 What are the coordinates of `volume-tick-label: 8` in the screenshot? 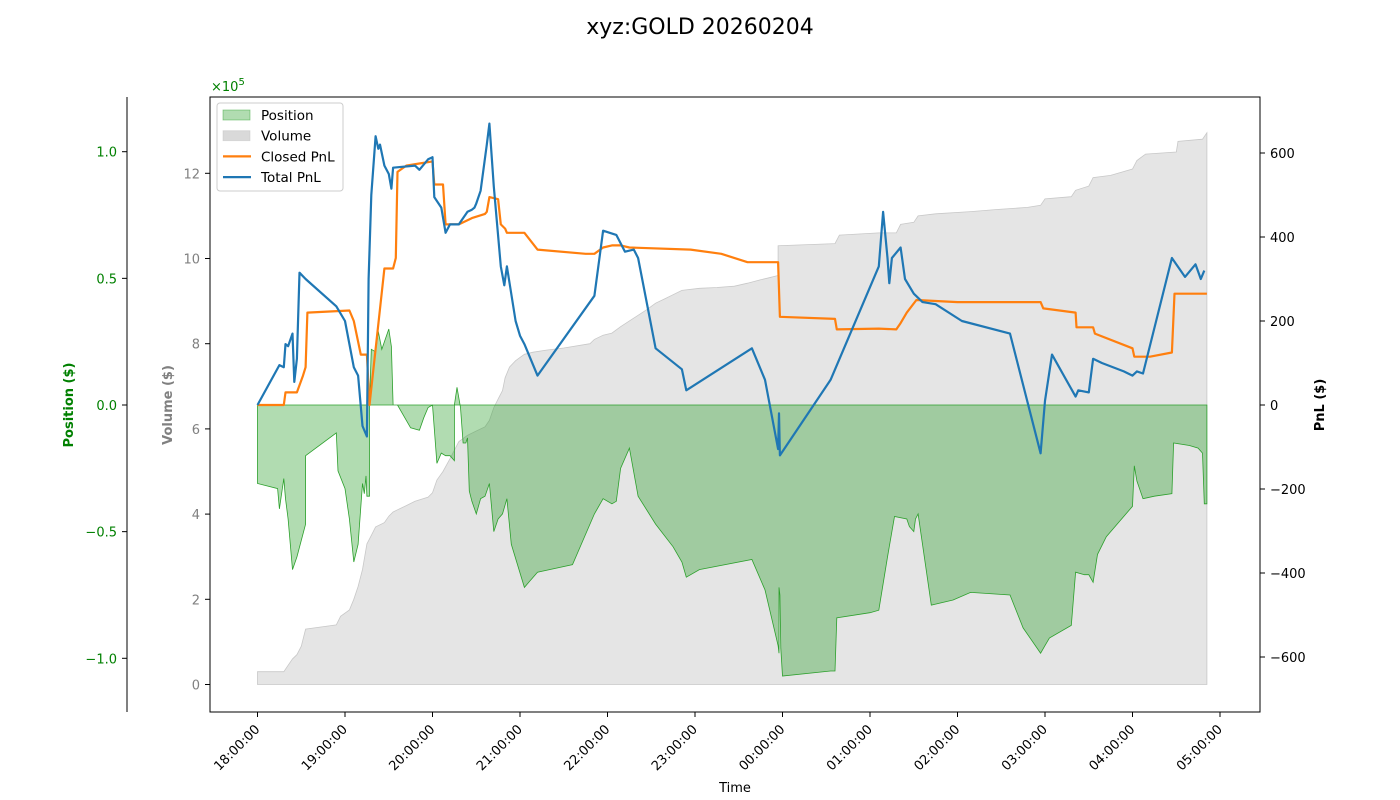 It's located at (196, 345).